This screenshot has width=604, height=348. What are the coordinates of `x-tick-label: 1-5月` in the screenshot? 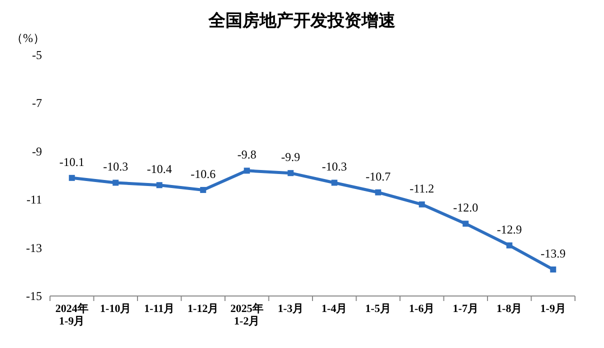 It's located at (378, 309).